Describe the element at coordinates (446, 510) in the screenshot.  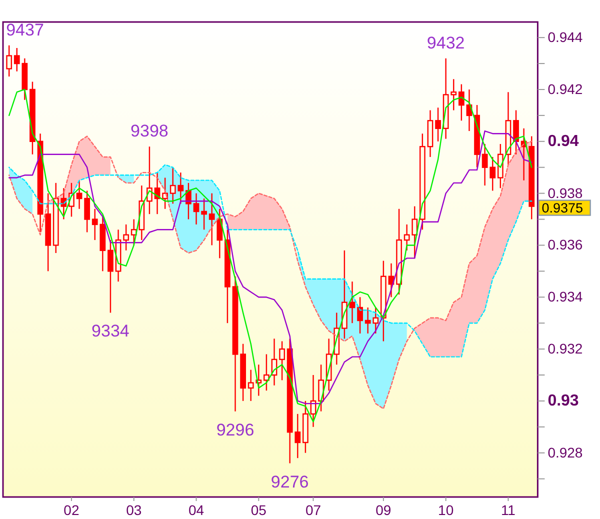
I see `x-tick-label: 10` at that location.